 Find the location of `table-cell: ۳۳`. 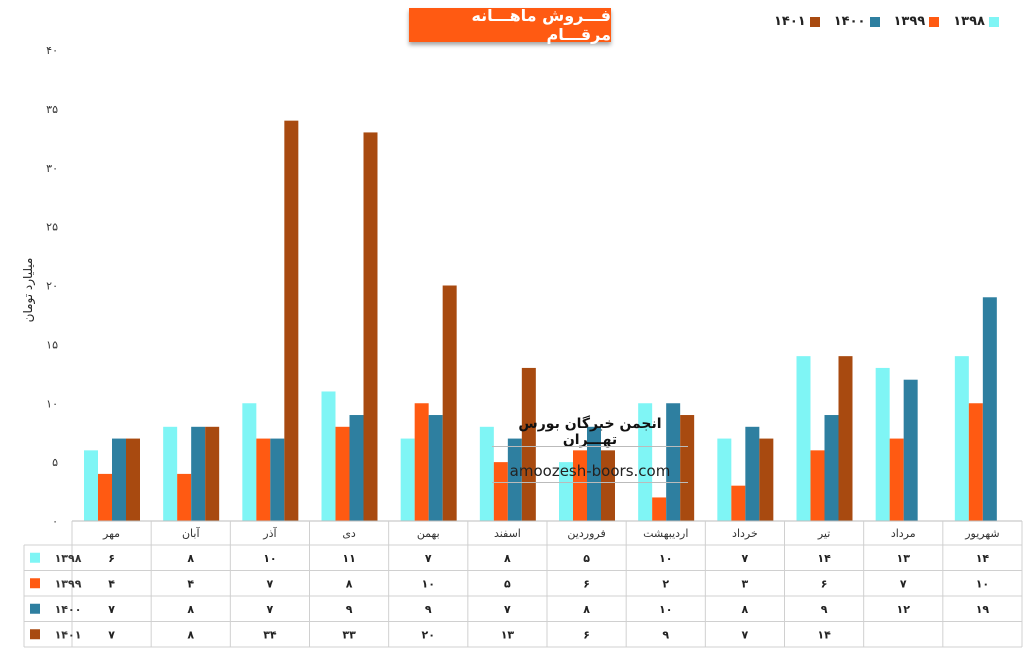

table-cell: ۳۳ is located at coordinates (349, 634).